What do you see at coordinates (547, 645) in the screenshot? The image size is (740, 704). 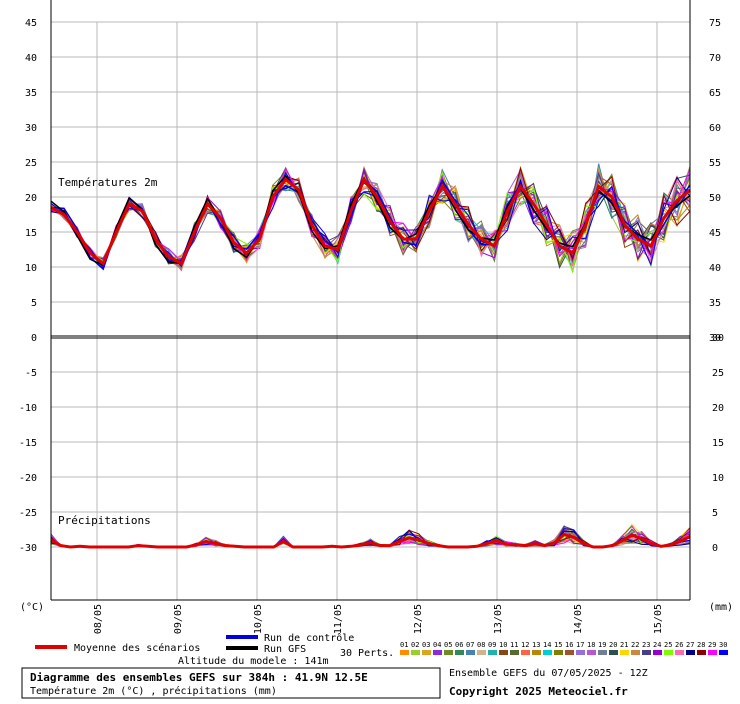 I see `pert-number-label: 14` at bounding box center [547, 645].